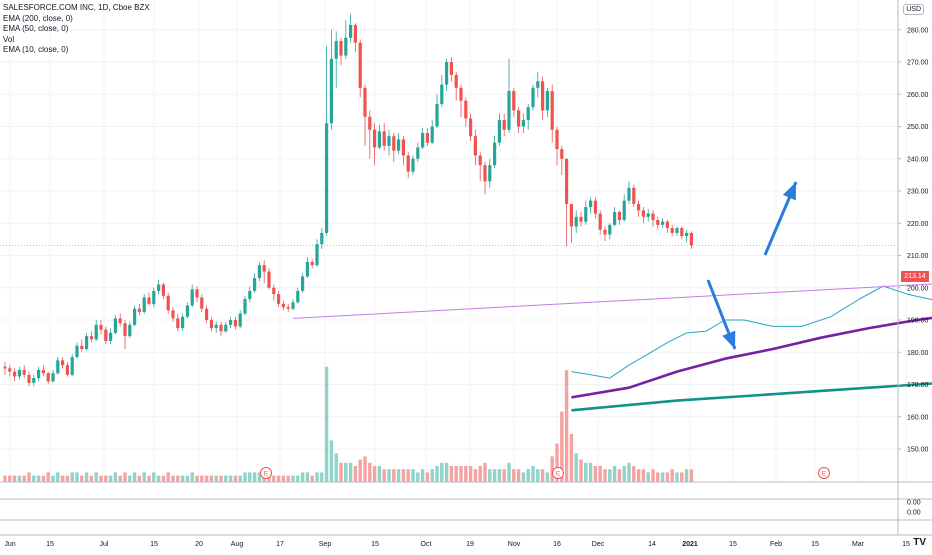 This screenshot has height=555, width=932. Describe the element at coordinates (919, 542) in the screenshot. I see `tradingview-logo: TV` at that location.